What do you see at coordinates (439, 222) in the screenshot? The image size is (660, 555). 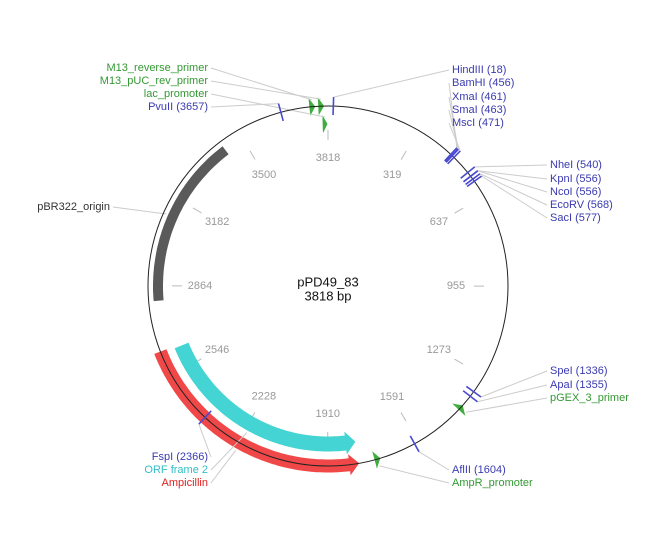 I see `ruler-label: 637` at bounding box center [439, 222].